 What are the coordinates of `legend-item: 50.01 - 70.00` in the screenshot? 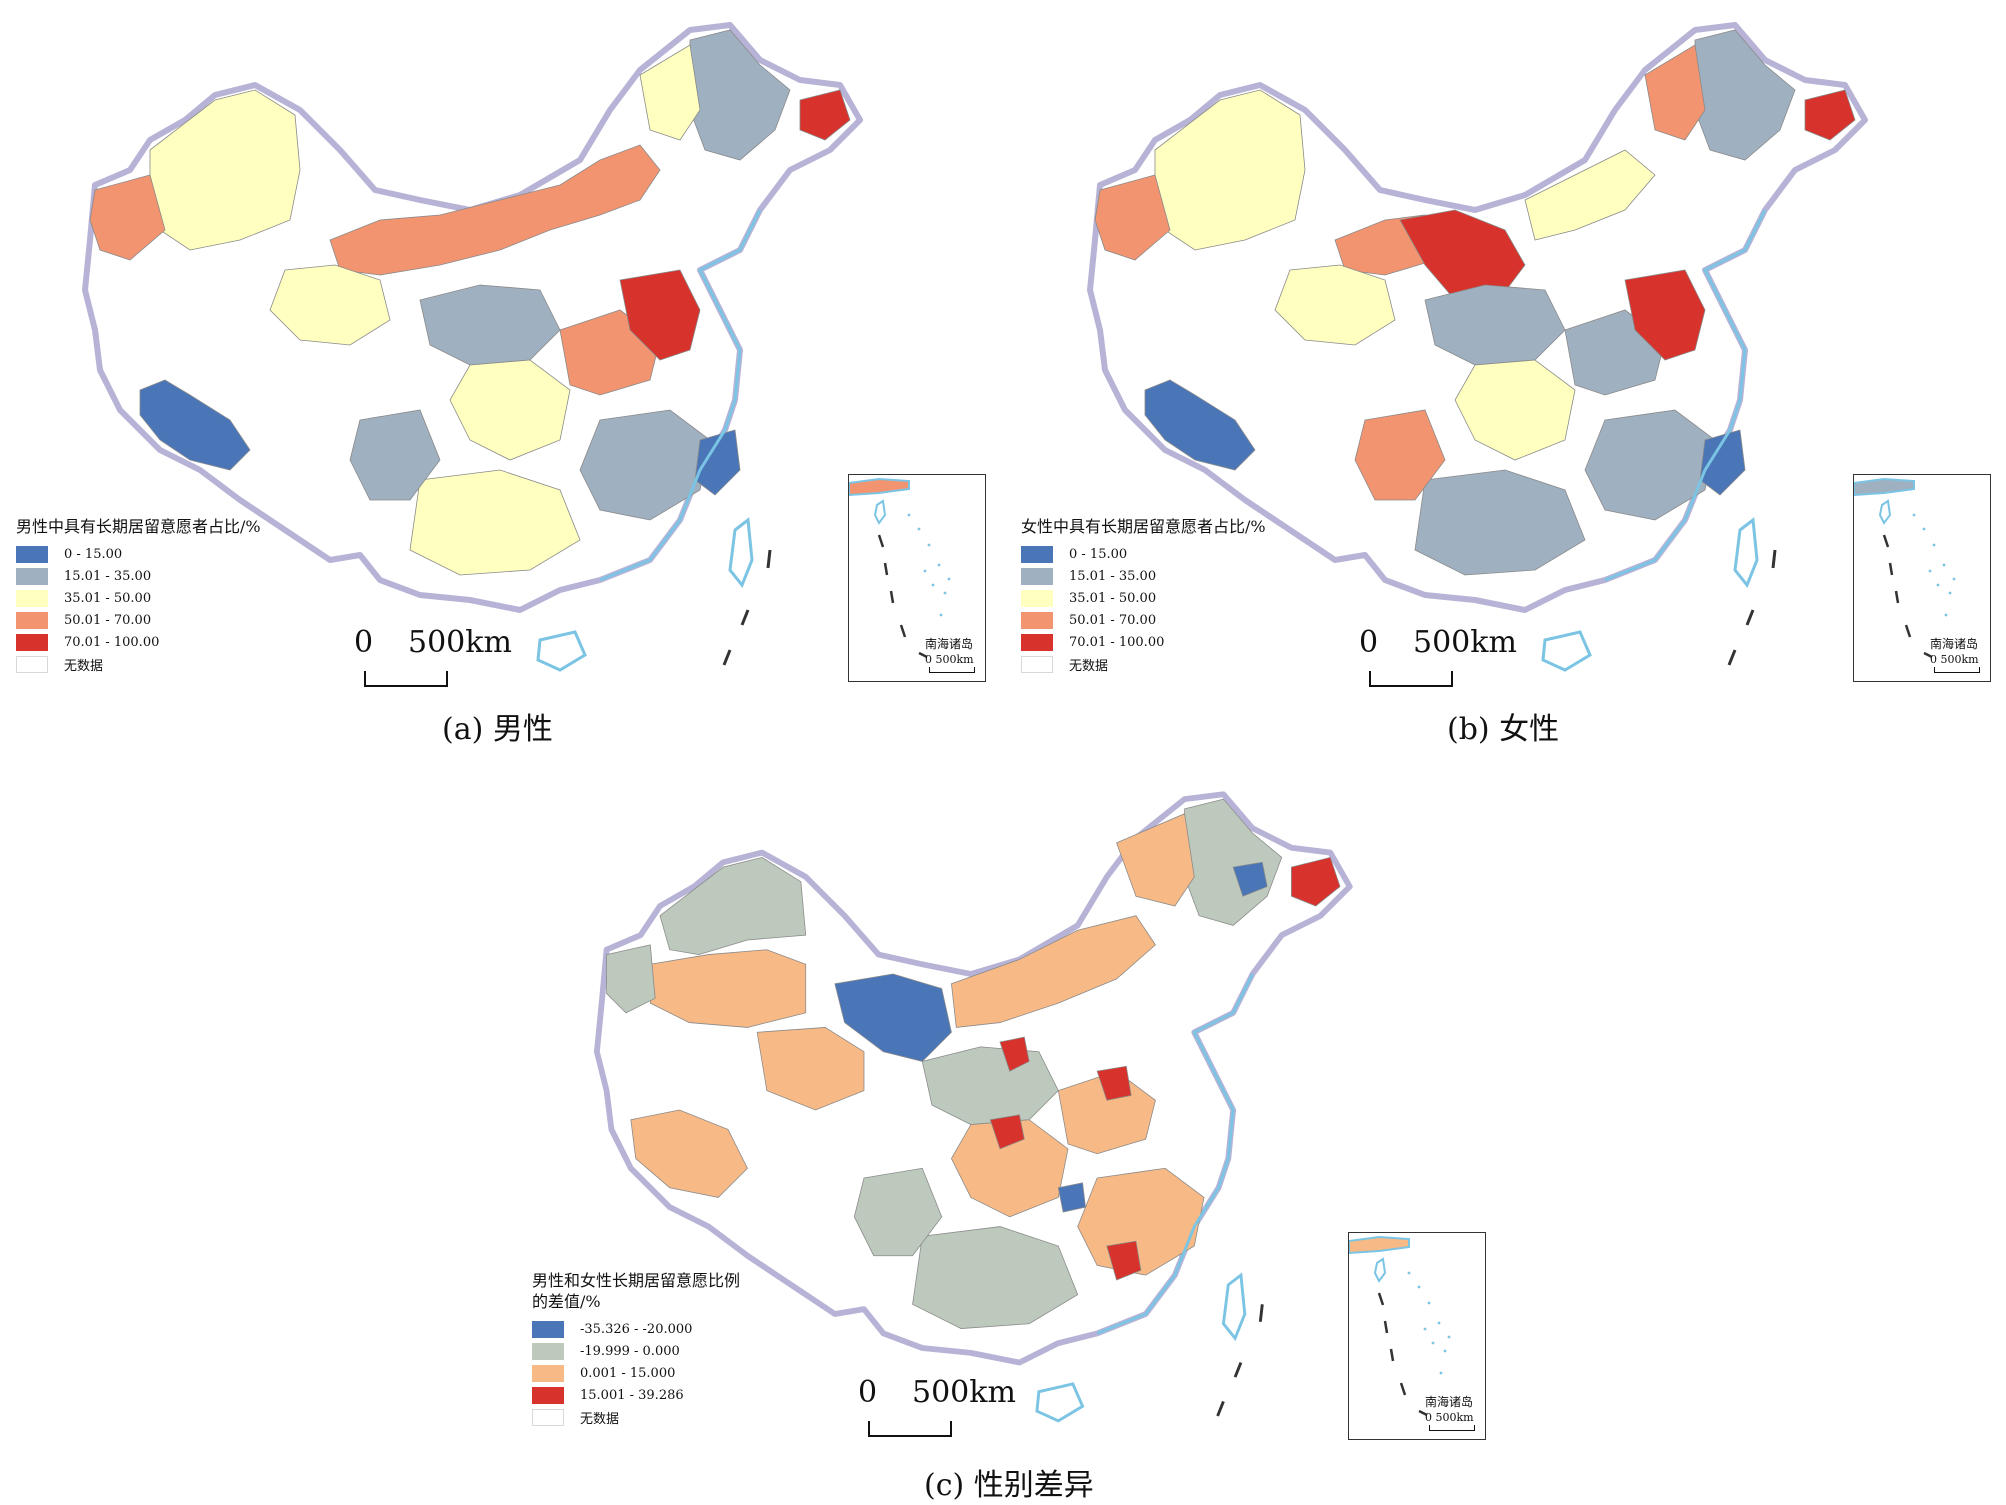 It's located at (138, 620).